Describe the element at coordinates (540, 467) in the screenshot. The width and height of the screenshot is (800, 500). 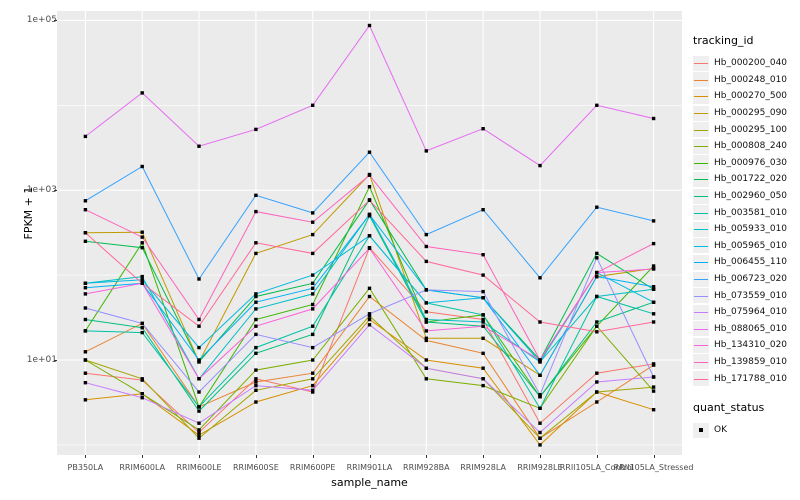
I see `x-tick-label: RRIM928LE` at that location.